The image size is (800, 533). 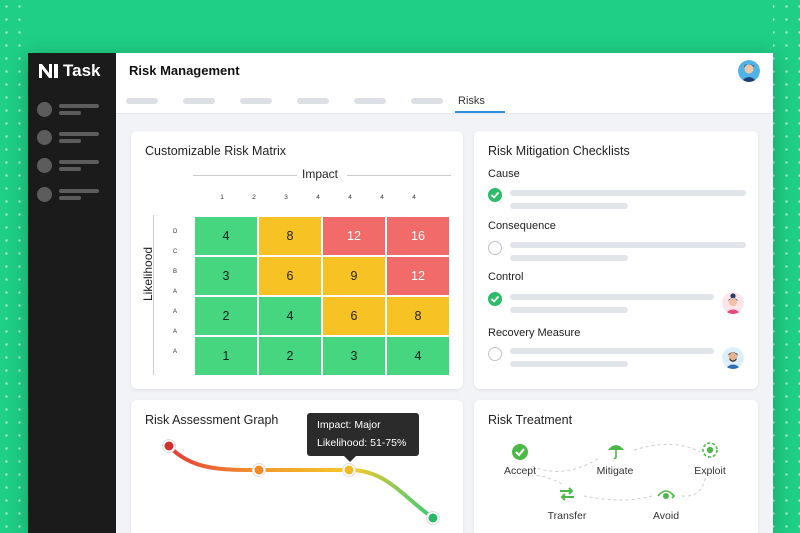 I want to click on assignee-avatar-man, so click(x=733, y=358).